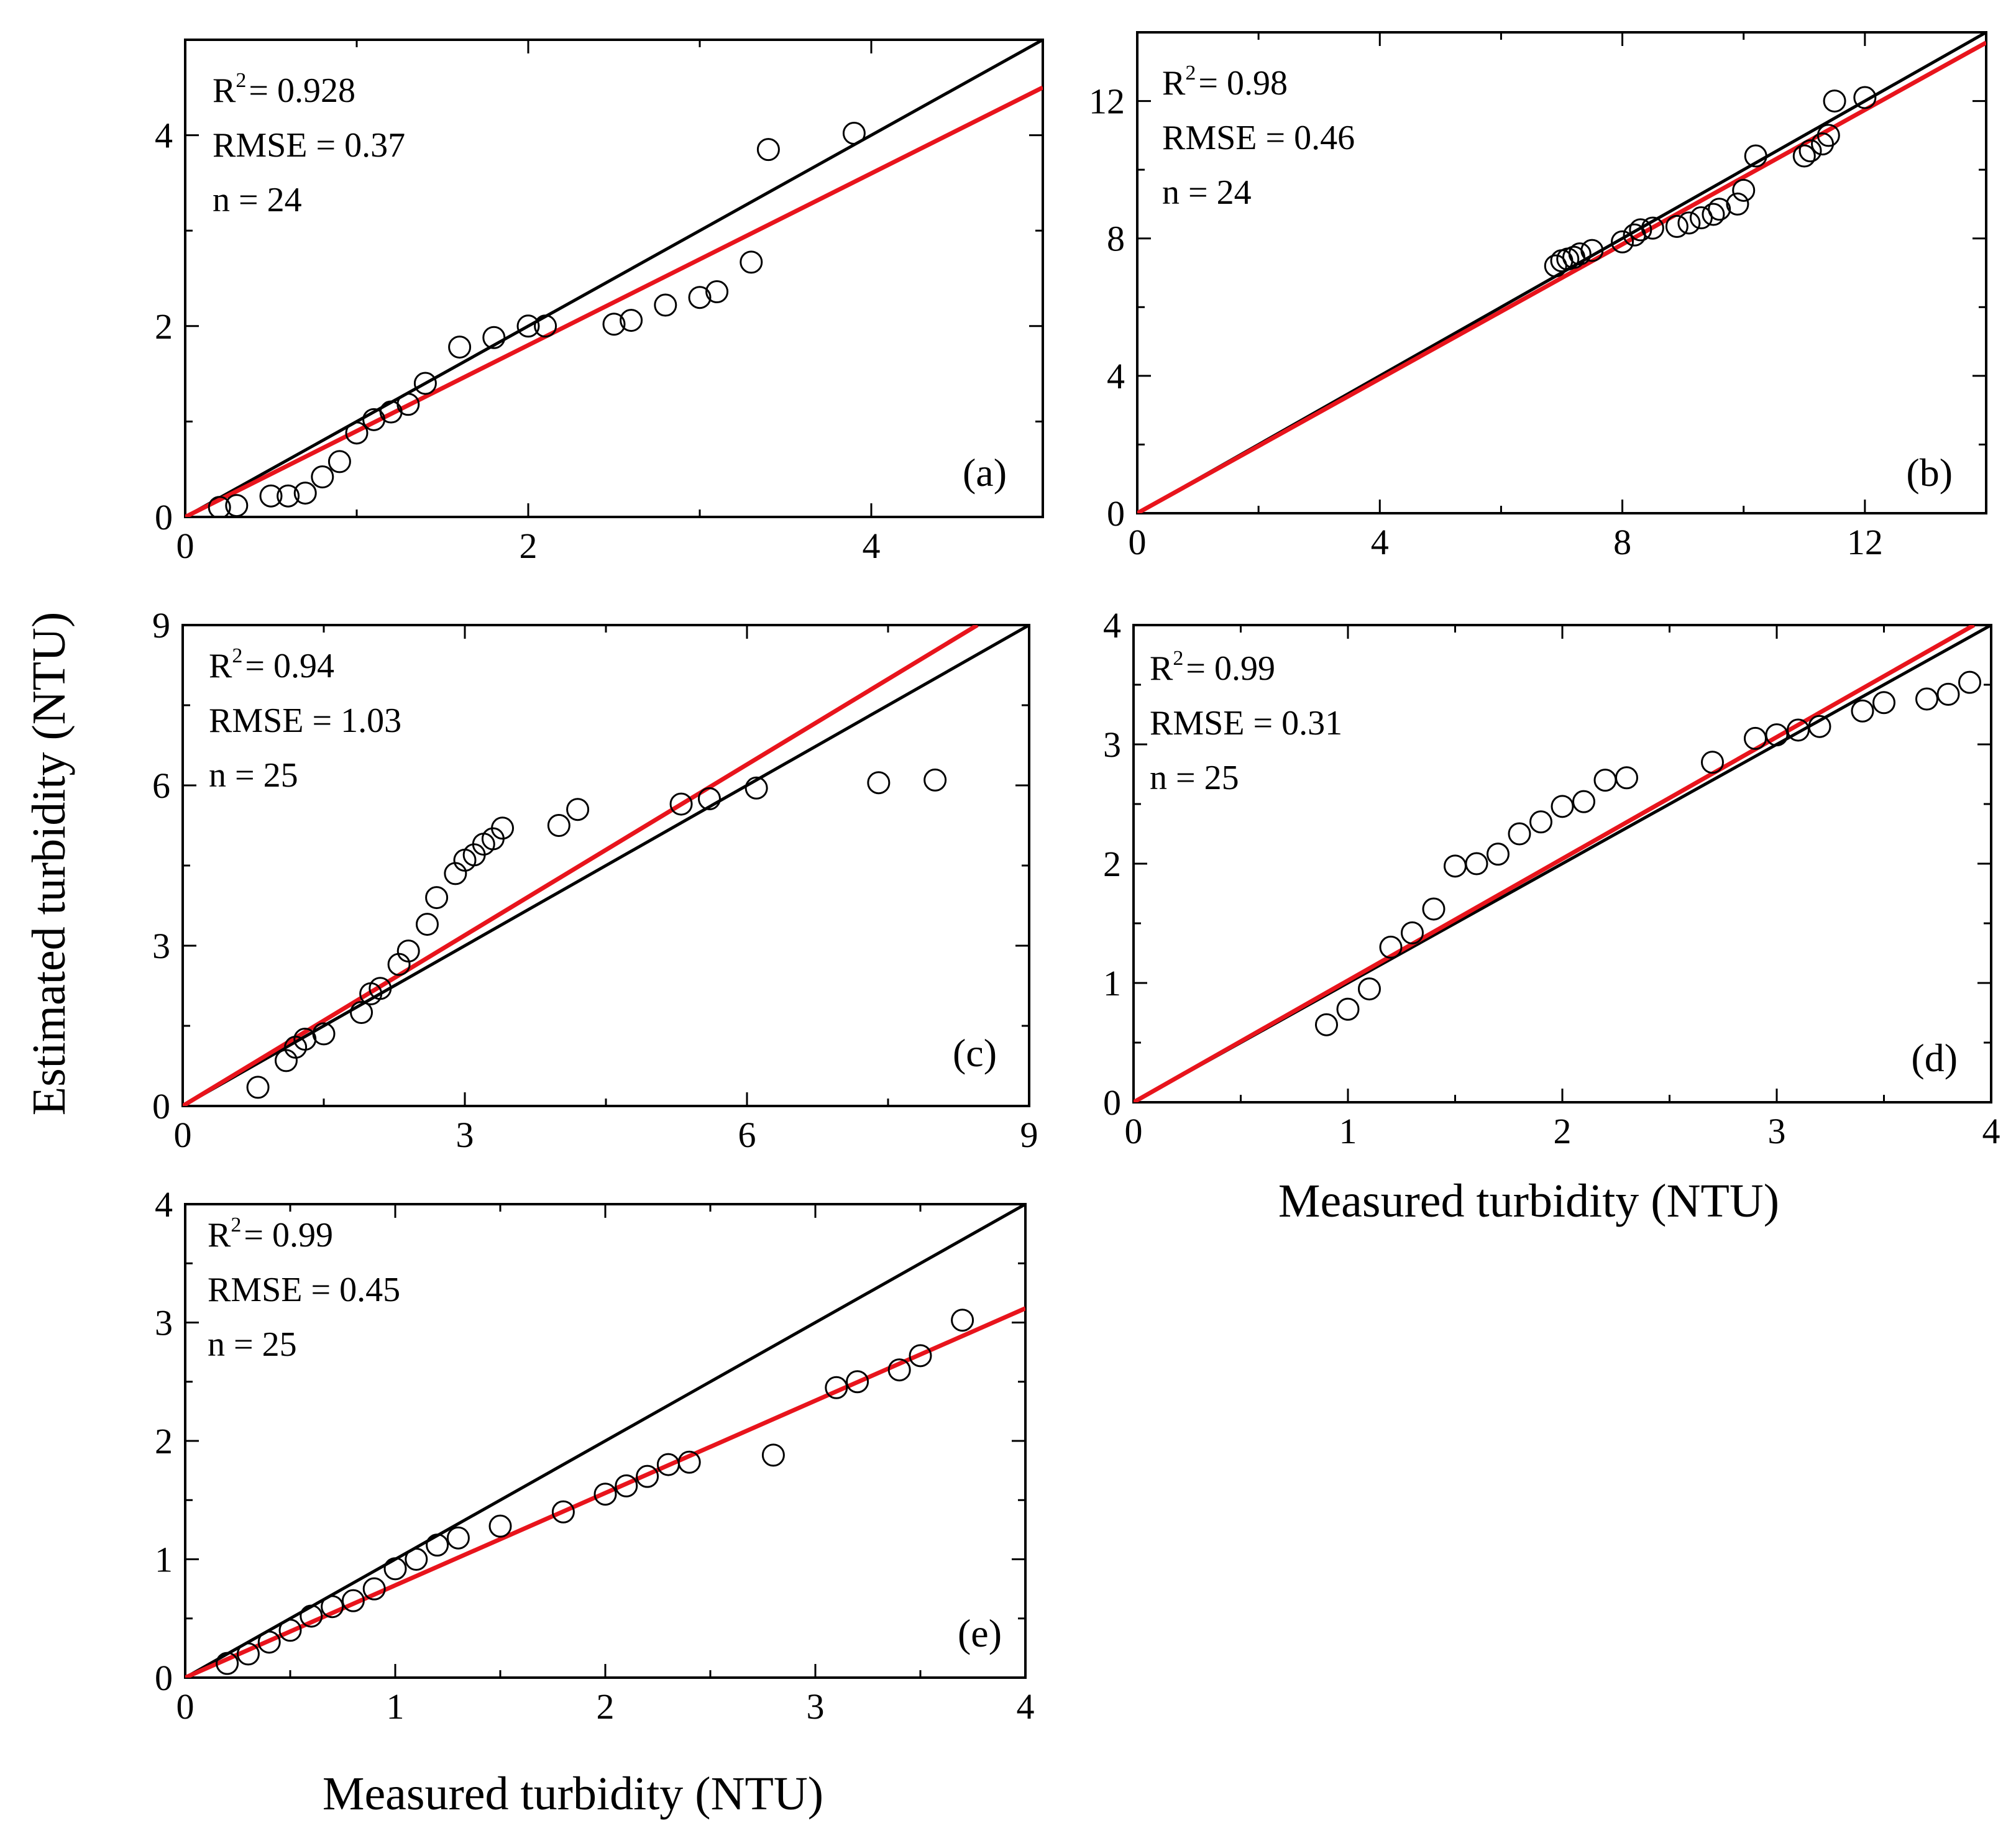  Describe the element at coordinates (1112, 864) in the screenshot. I see `y-tick-label-d: 2` at that location.